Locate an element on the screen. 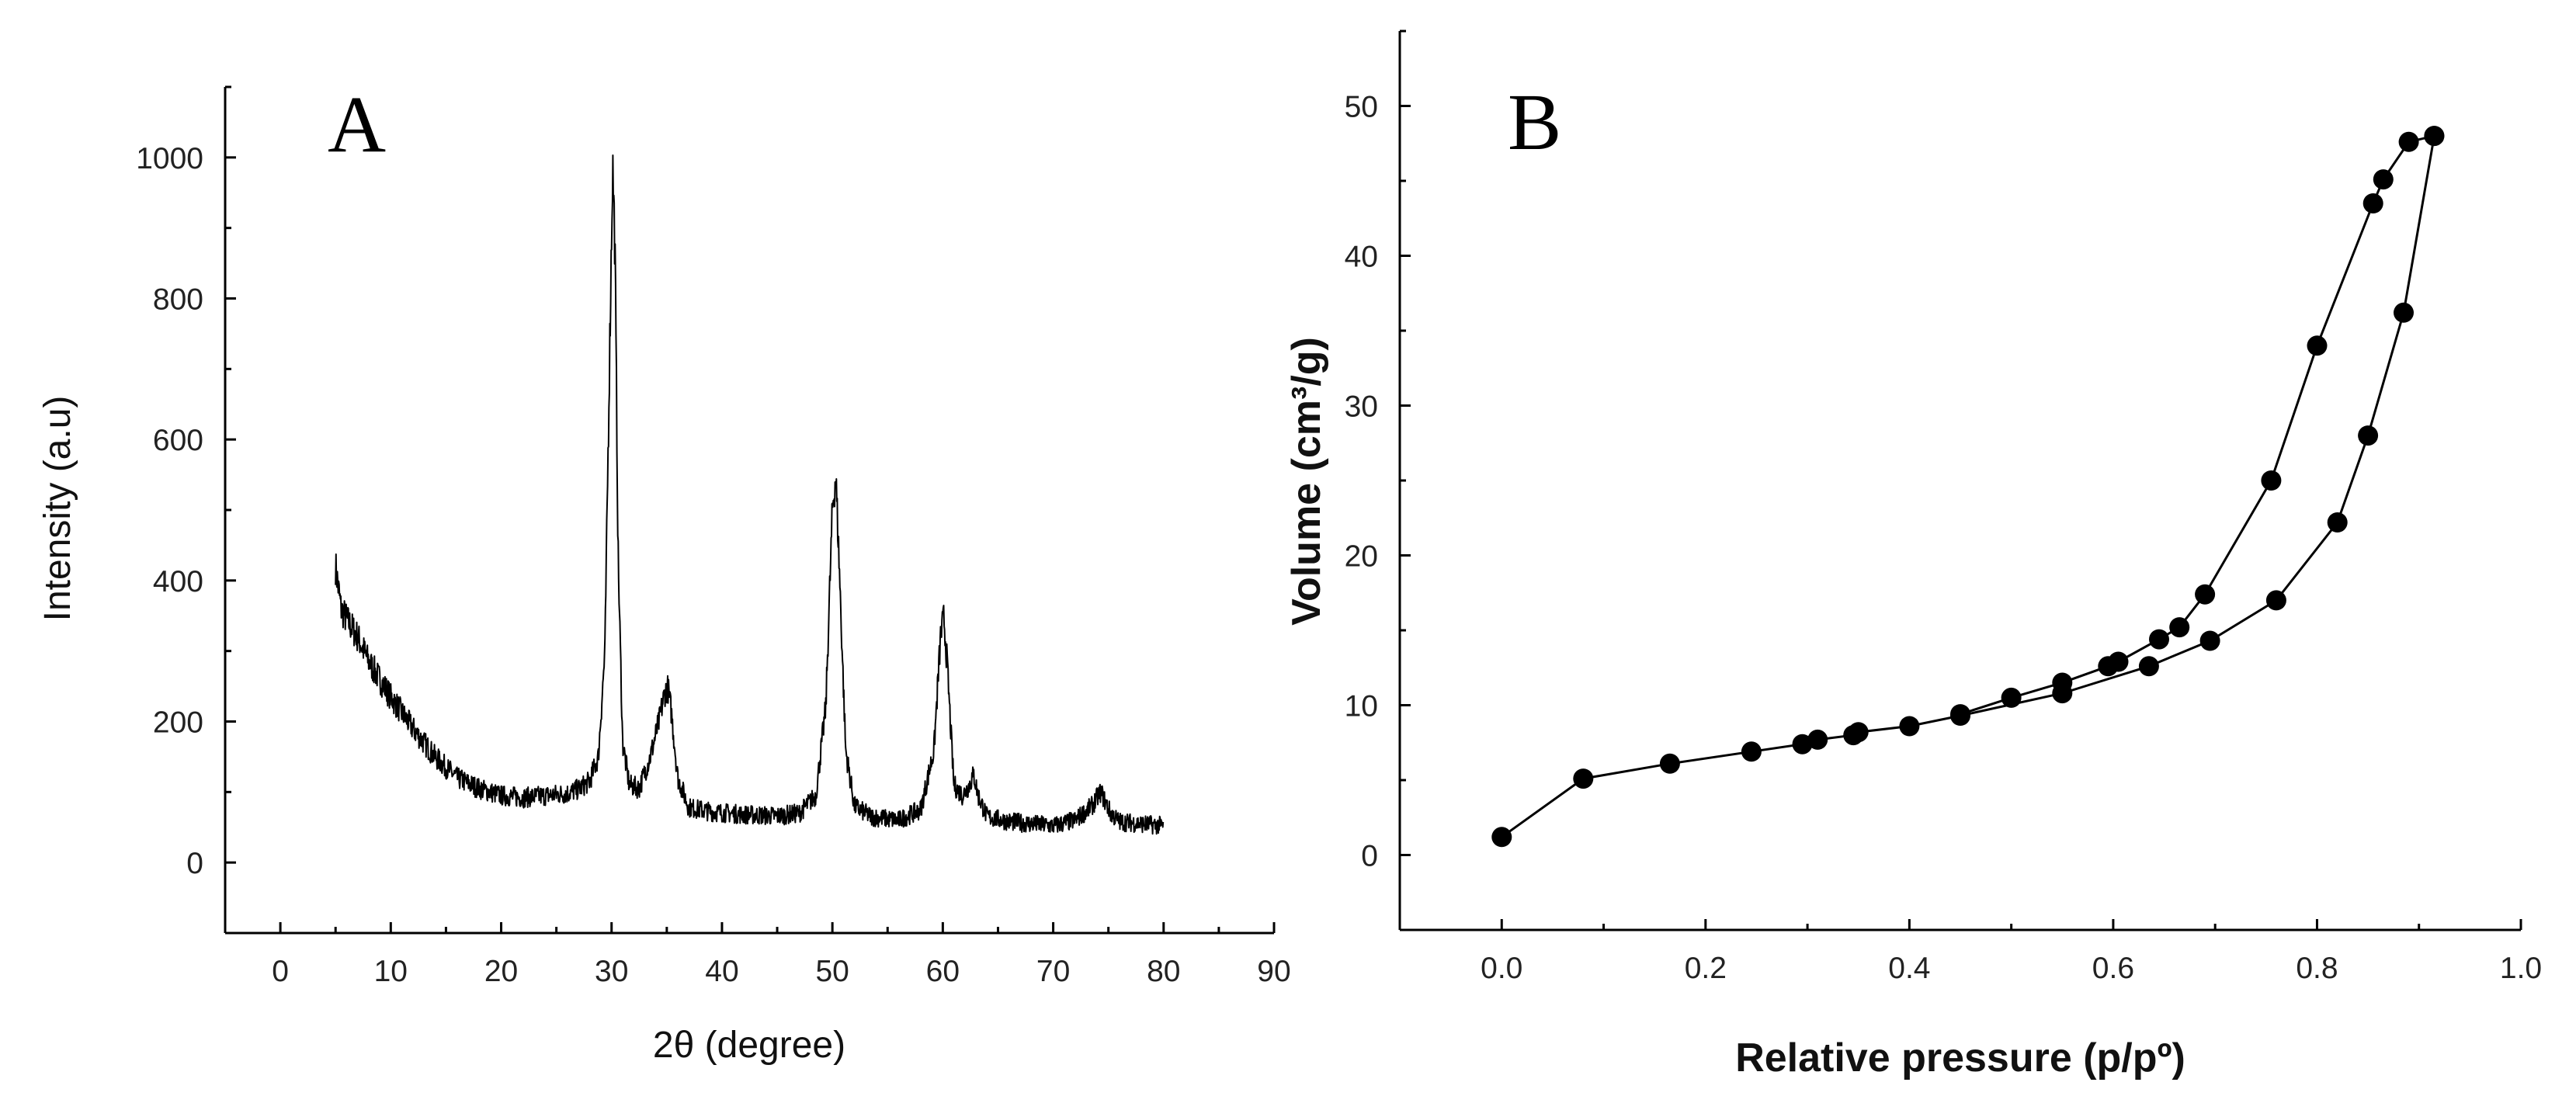 Image resolution: width=2576 pixels, height=1117 pixels. panel-a-x-tick-label: 30 is located at coordinates (611, 971).